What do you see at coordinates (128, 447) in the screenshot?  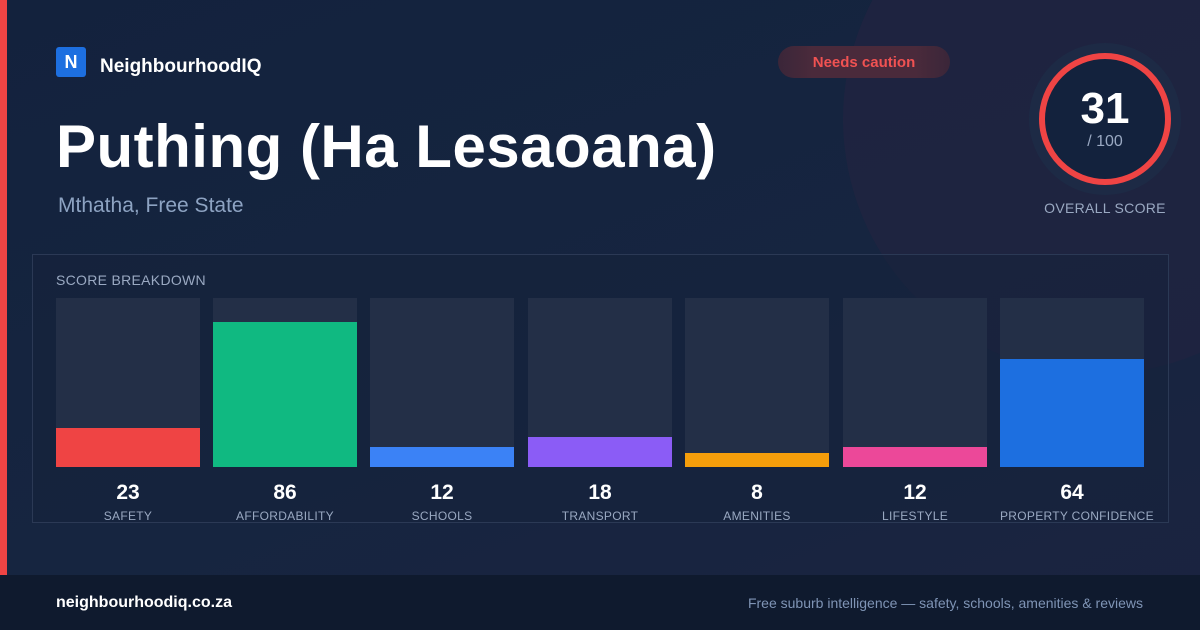 I see `bar-fill-safety` at bounding box center [128, 447].